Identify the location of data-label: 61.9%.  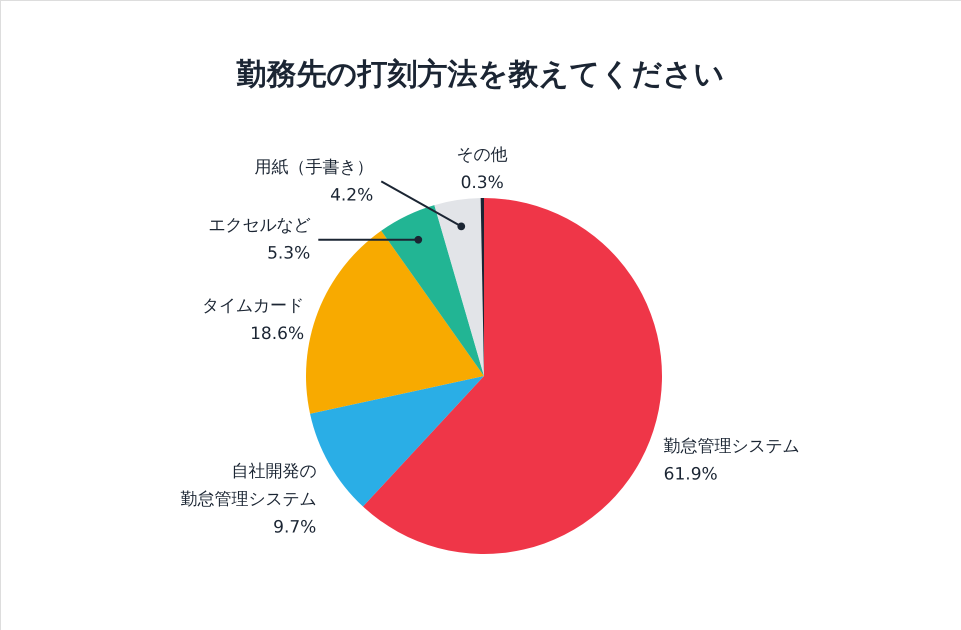
(691, 474).